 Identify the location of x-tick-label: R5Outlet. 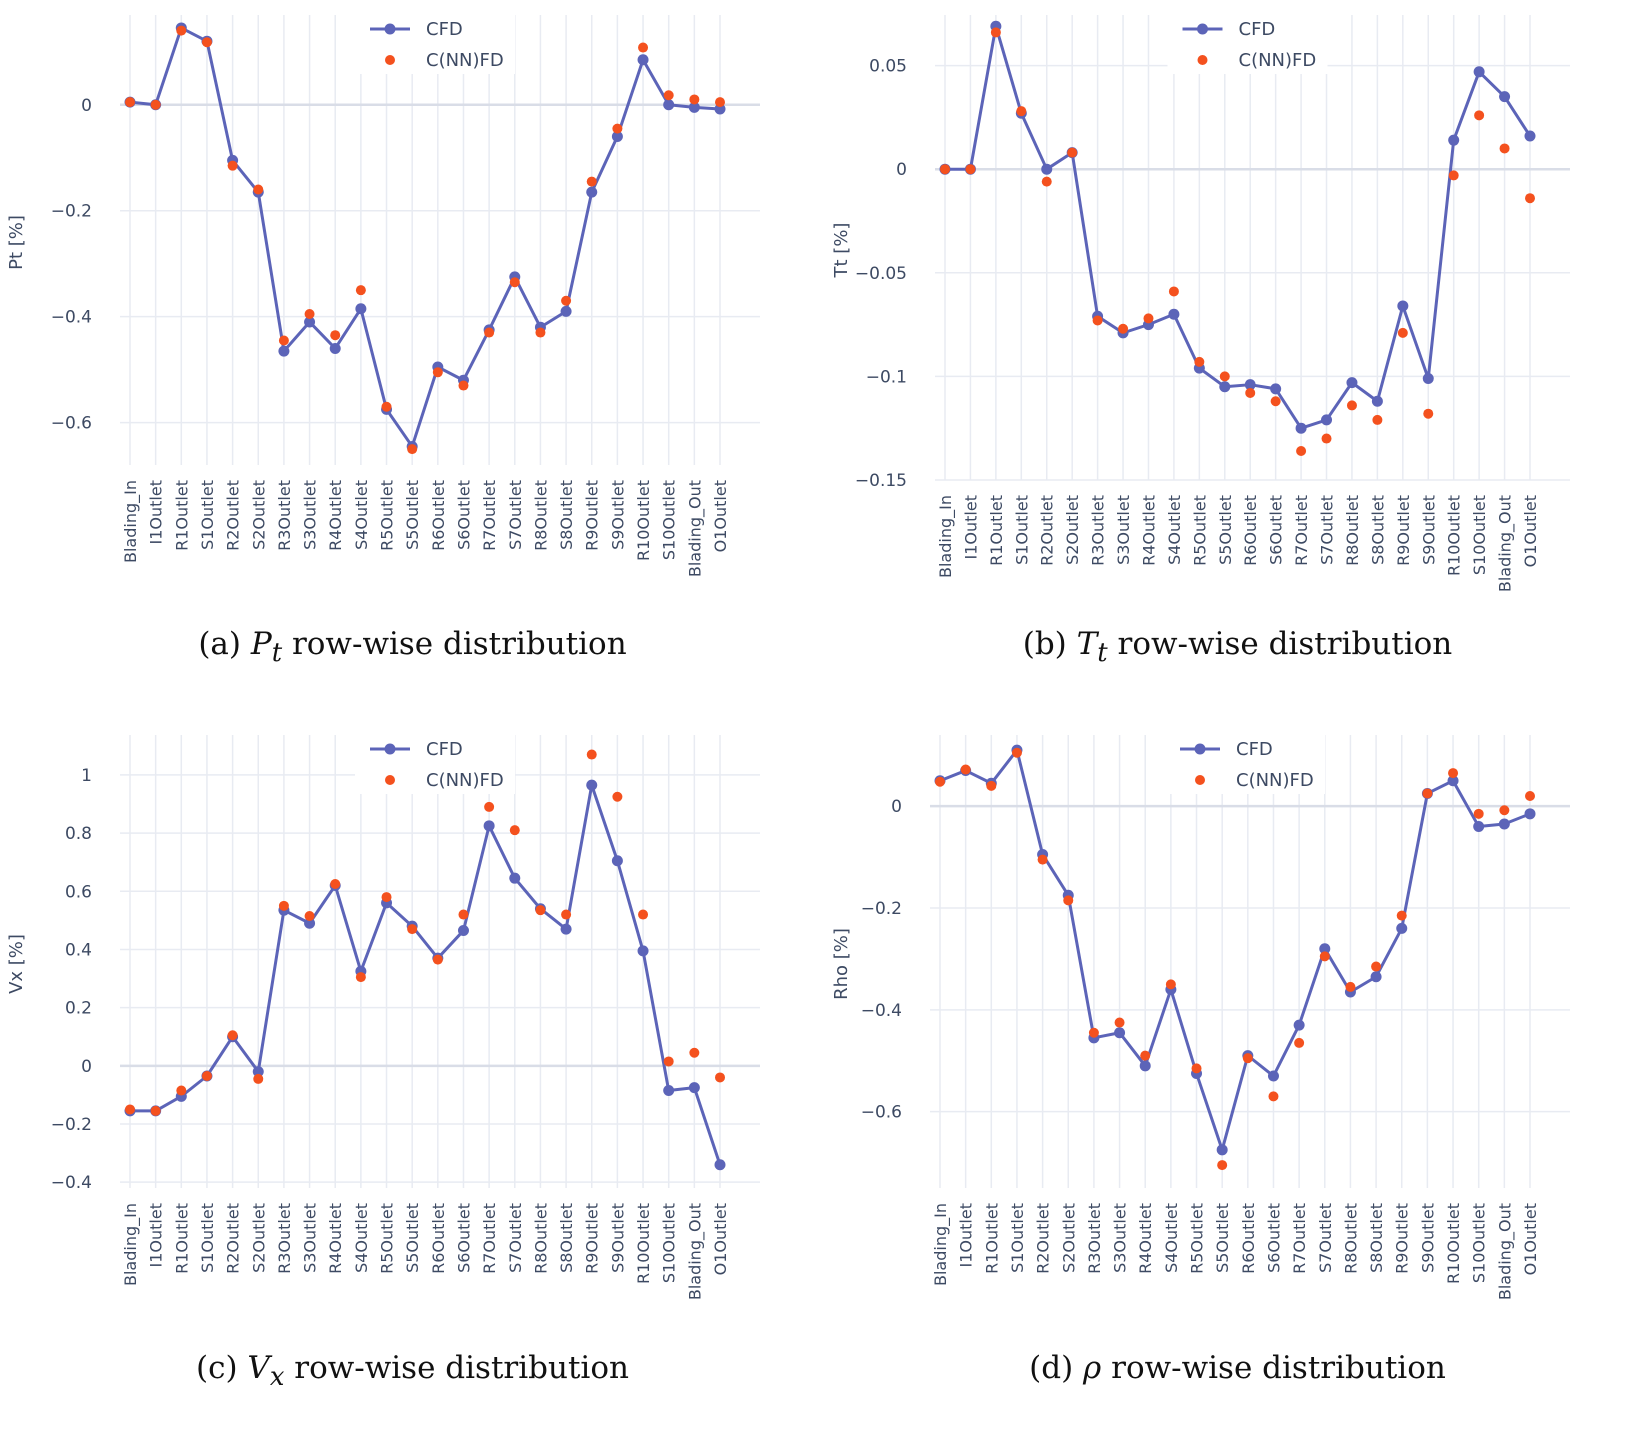
(387, 1238).